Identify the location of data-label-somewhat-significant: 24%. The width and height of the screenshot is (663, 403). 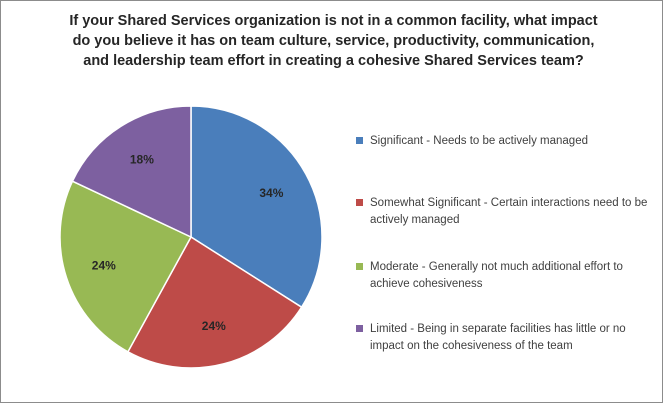
(214, 326).